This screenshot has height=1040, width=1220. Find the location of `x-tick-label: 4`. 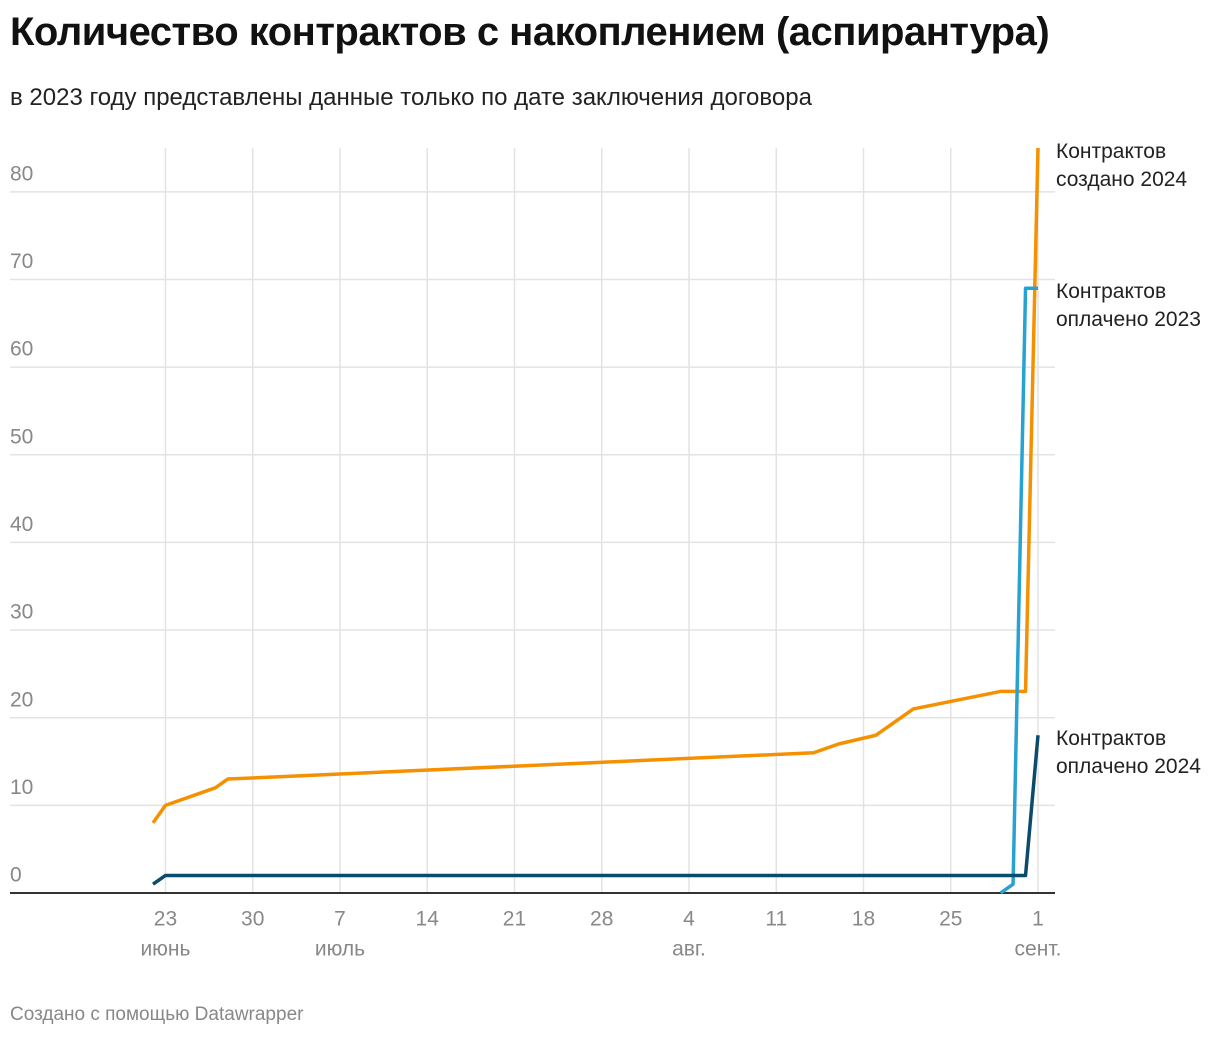

x-tick-label: 4 is located at coordinates (689, 919).